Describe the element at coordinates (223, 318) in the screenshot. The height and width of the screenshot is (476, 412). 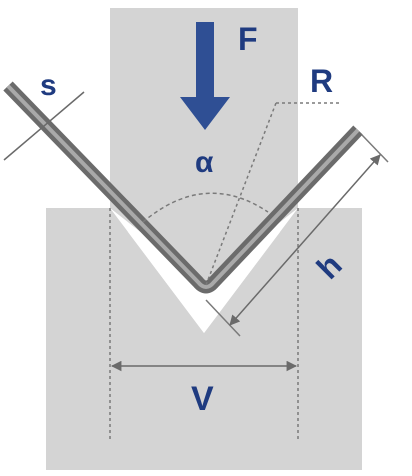
I see `flange-height-extension-bottom` at that location.